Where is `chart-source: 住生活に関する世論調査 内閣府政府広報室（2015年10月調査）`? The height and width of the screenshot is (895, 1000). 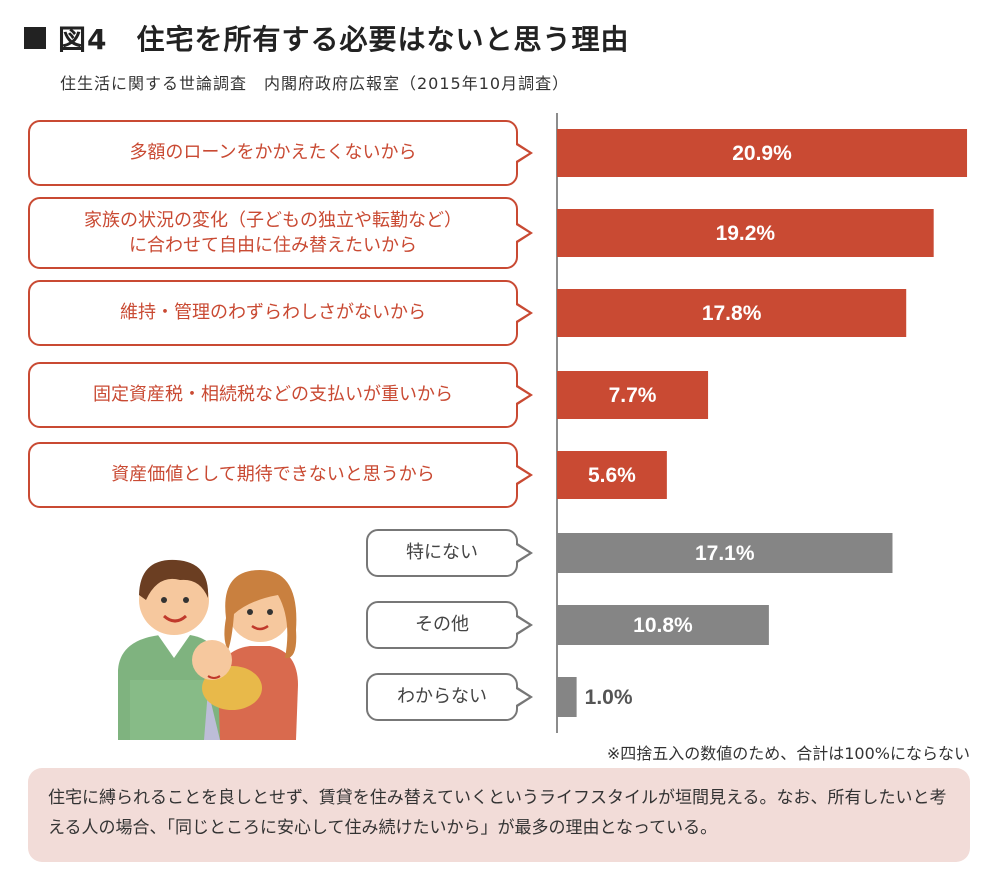
chart-source: 住生活に関する世論調査 内閣府政府広報室（2015年10月調査） is located at coordinates (315, 83).